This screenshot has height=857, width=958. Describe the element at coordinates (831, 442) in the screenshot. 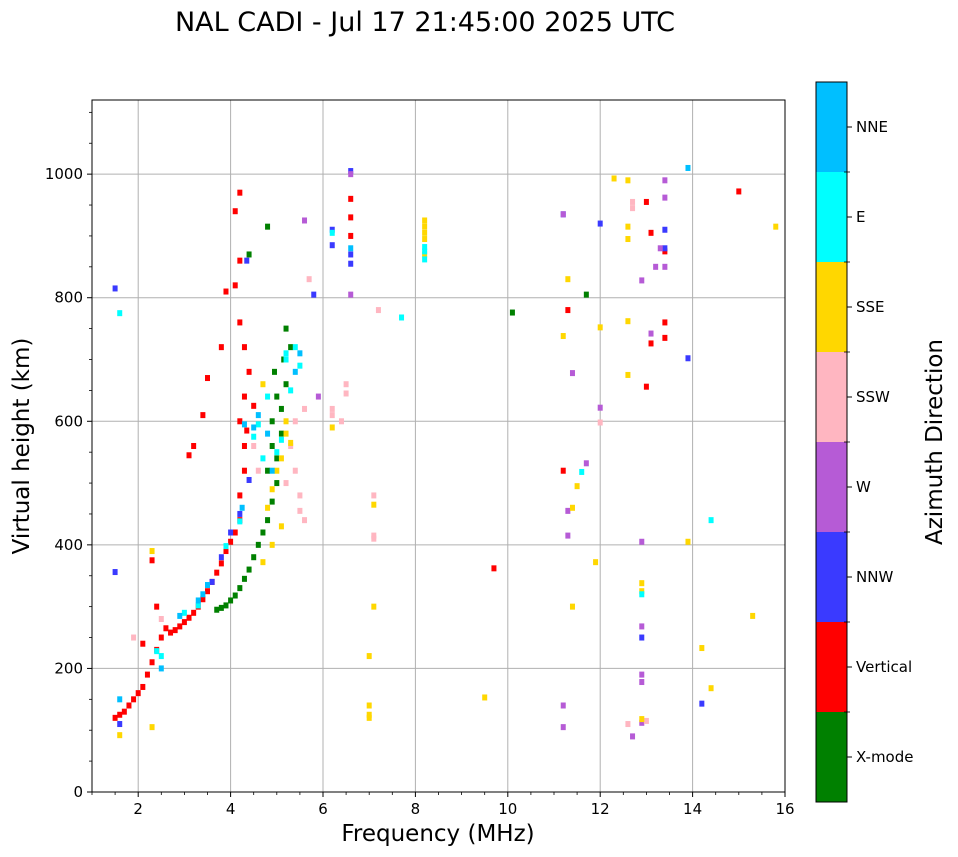

I see `colorbar-frame` at that location.